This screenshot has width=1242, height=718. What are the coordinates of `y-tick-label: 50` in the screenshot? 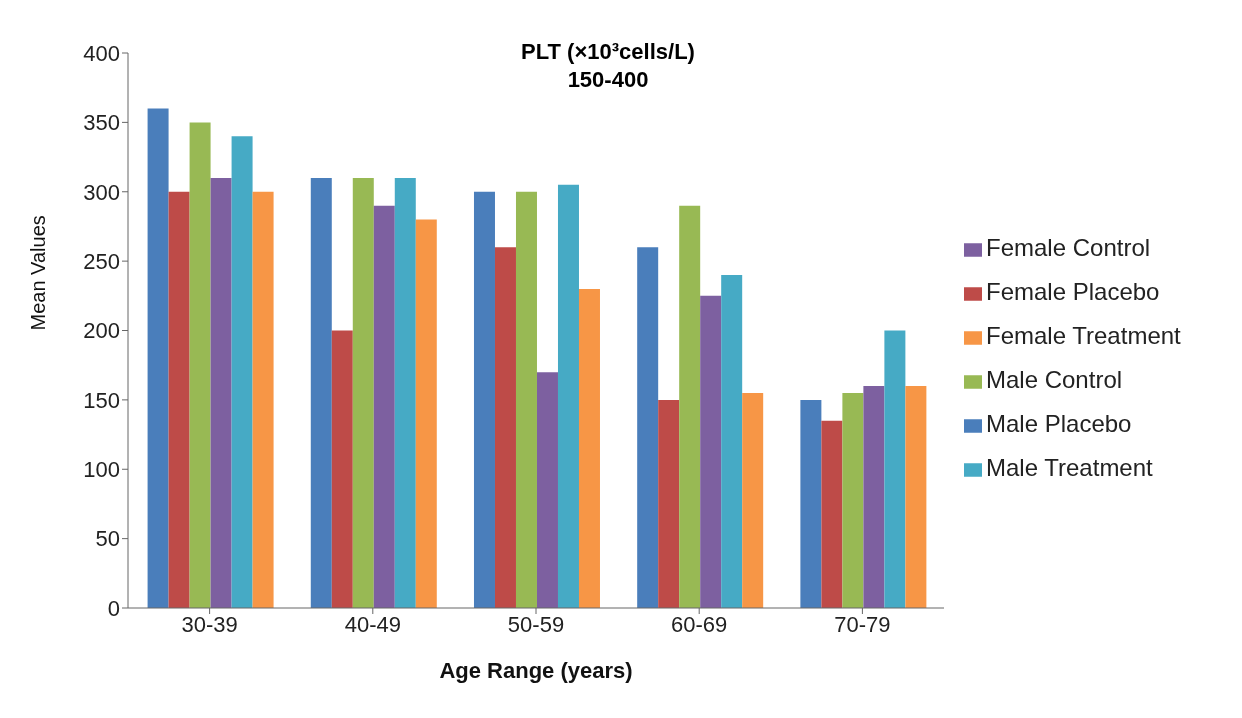 It's located at (107, 539).